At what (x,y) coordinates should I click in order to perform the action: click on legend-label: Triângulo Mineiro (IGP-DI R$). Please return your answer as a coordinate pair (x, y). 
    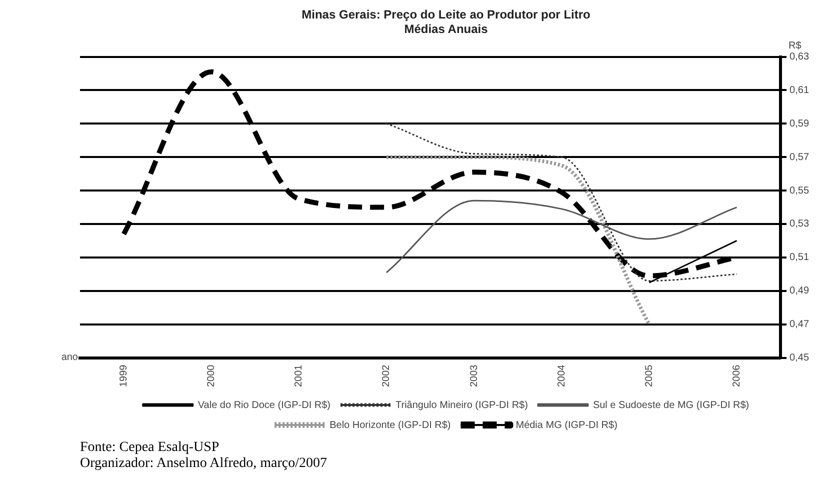
    Looking at the image, I should click on (462, 405).